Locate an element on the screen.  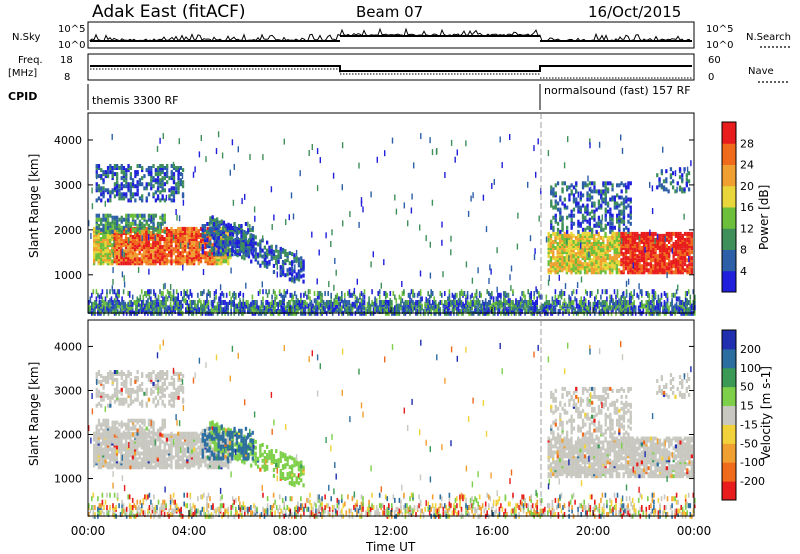
cpid-segment-2: normalsound (fast) 157 RF is located at coordinates (617, 90).